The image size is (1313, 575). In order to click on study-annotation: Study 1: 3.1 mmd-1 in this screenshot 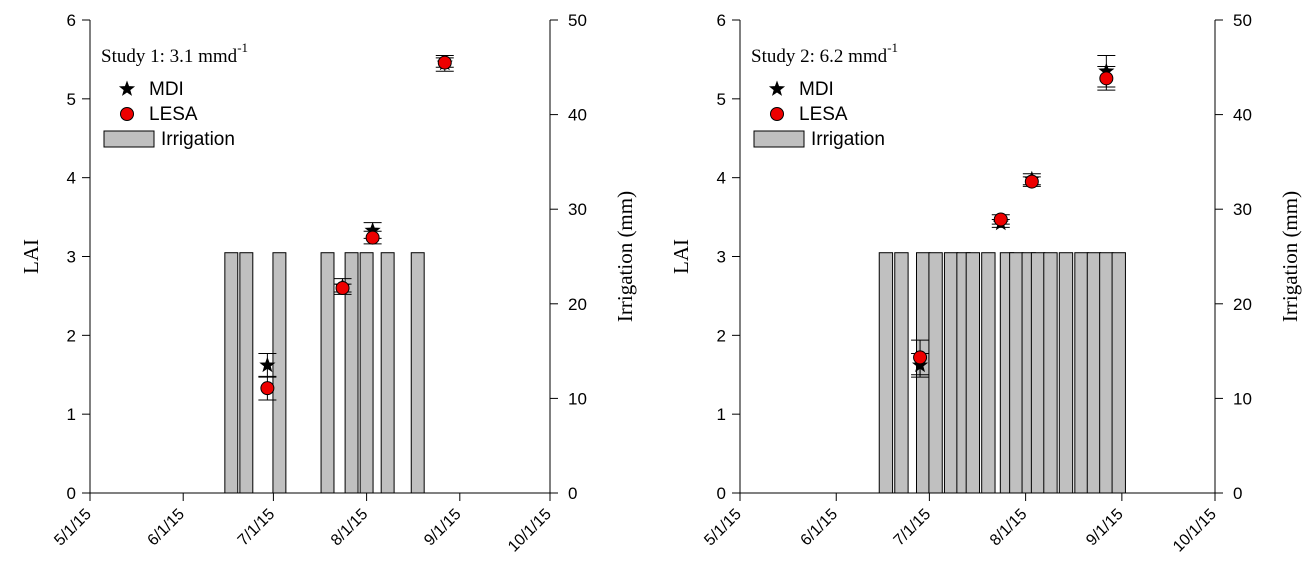, I will do `click(174, 53)`.